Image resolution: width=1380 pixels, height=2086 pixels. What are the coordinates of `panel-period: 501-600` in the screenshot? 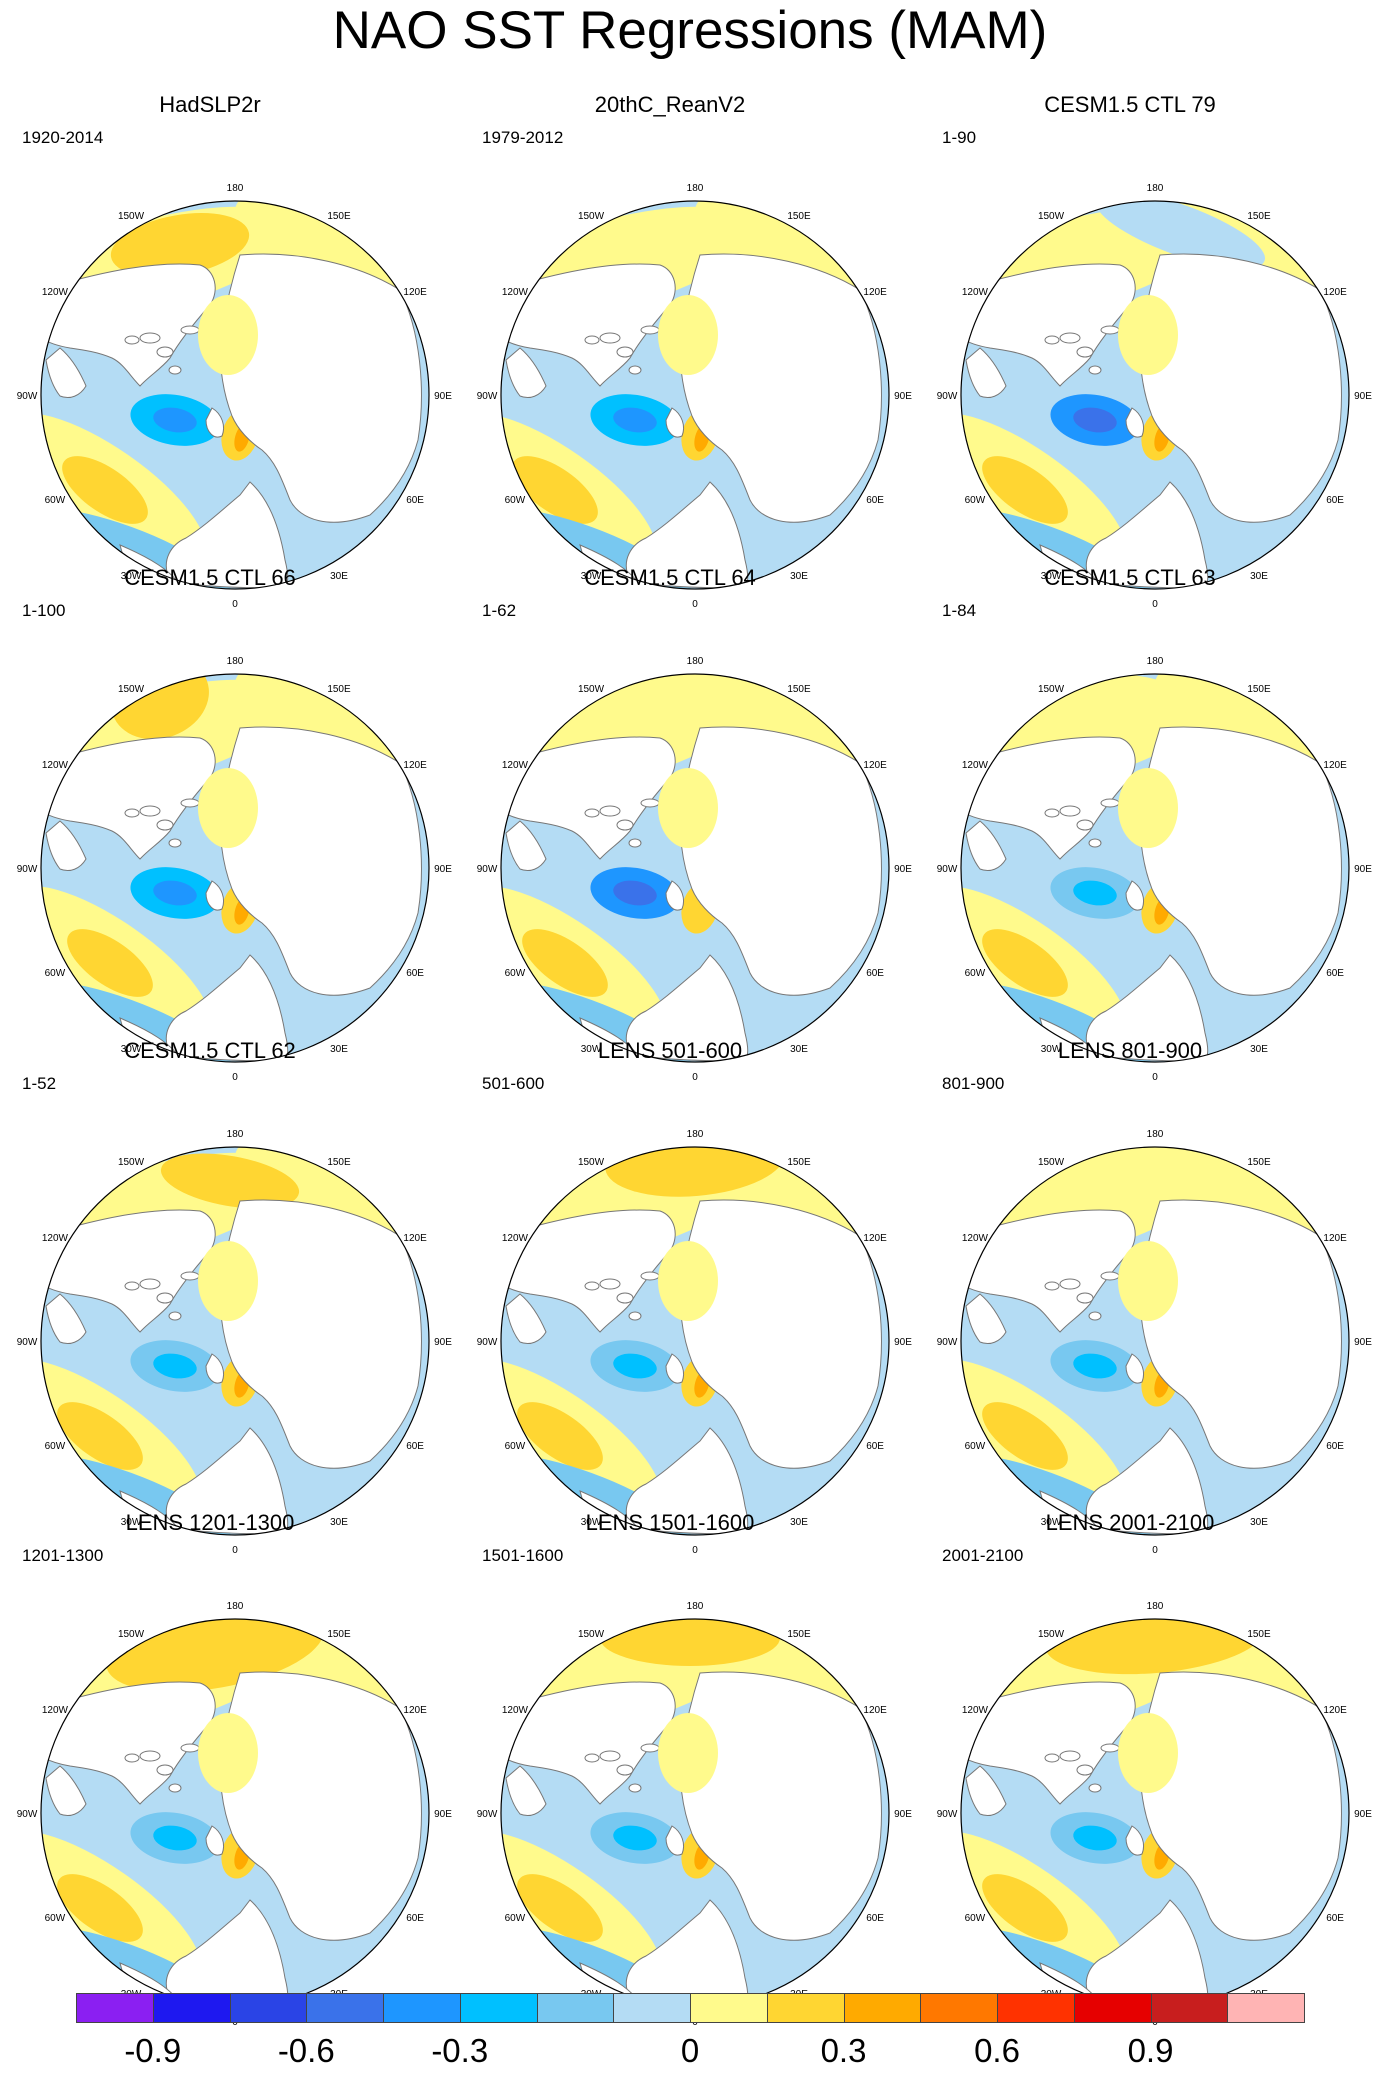 It's located at (513, 1083).